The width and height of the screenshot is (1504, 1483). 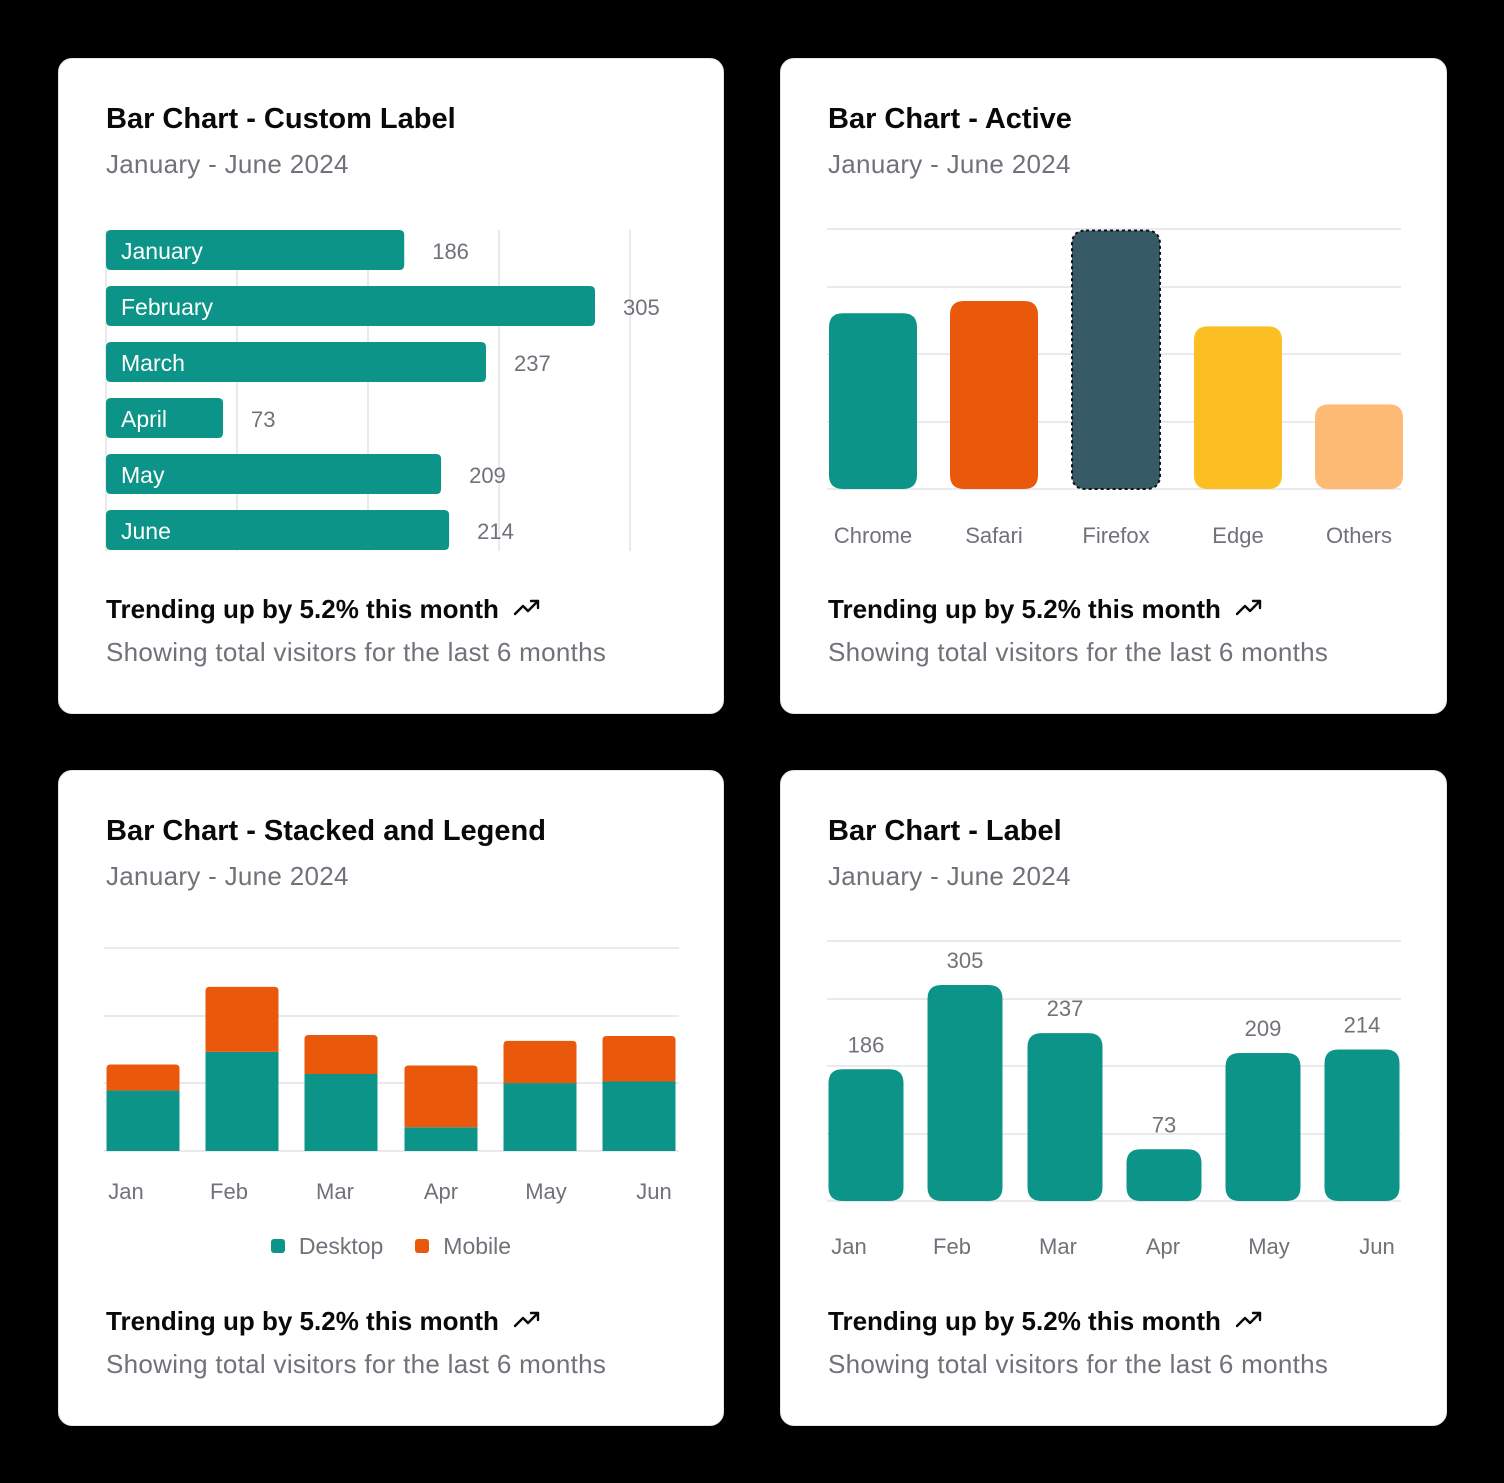 What do you see at coordinates (873, 535) in the screenshot?
I see `x-tick-label: Chrome` at bounding box center [873, 535].